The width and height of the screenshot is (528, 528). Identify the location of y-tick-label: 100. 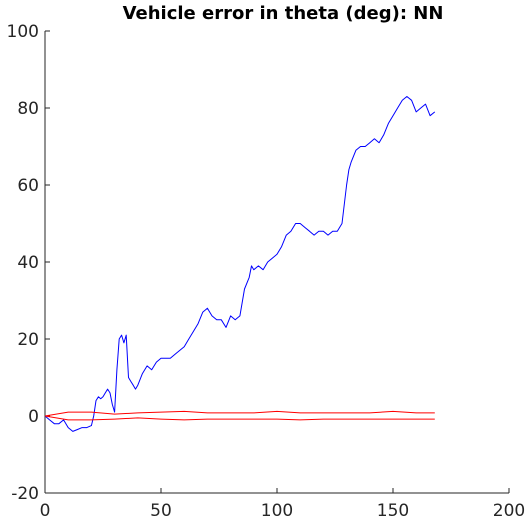
(23, 32).